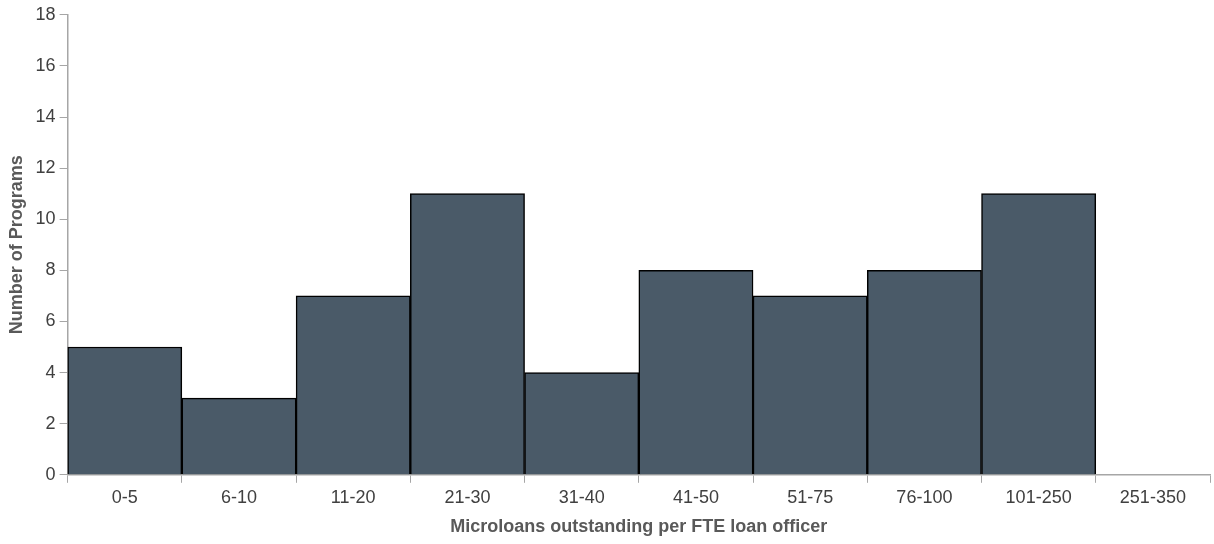  Describe the element at coordinates (45, 115) in the screenshot. I see `y-tick-label: 14` at that location.